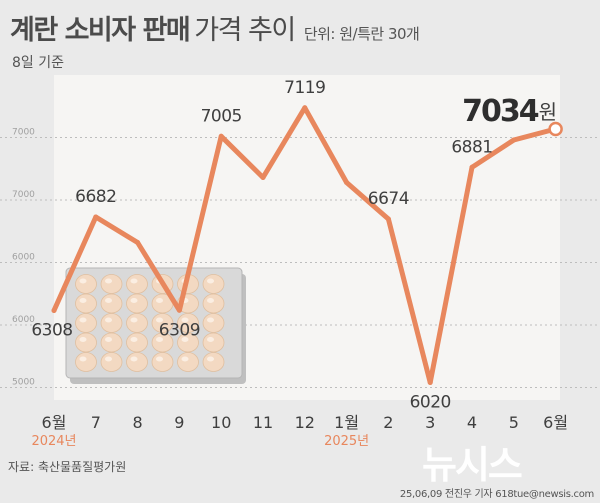  Describe the element at coordinates (361, 34) in the screenshot. I see `unit-label: 단위: 원/특란 30개` at that location.